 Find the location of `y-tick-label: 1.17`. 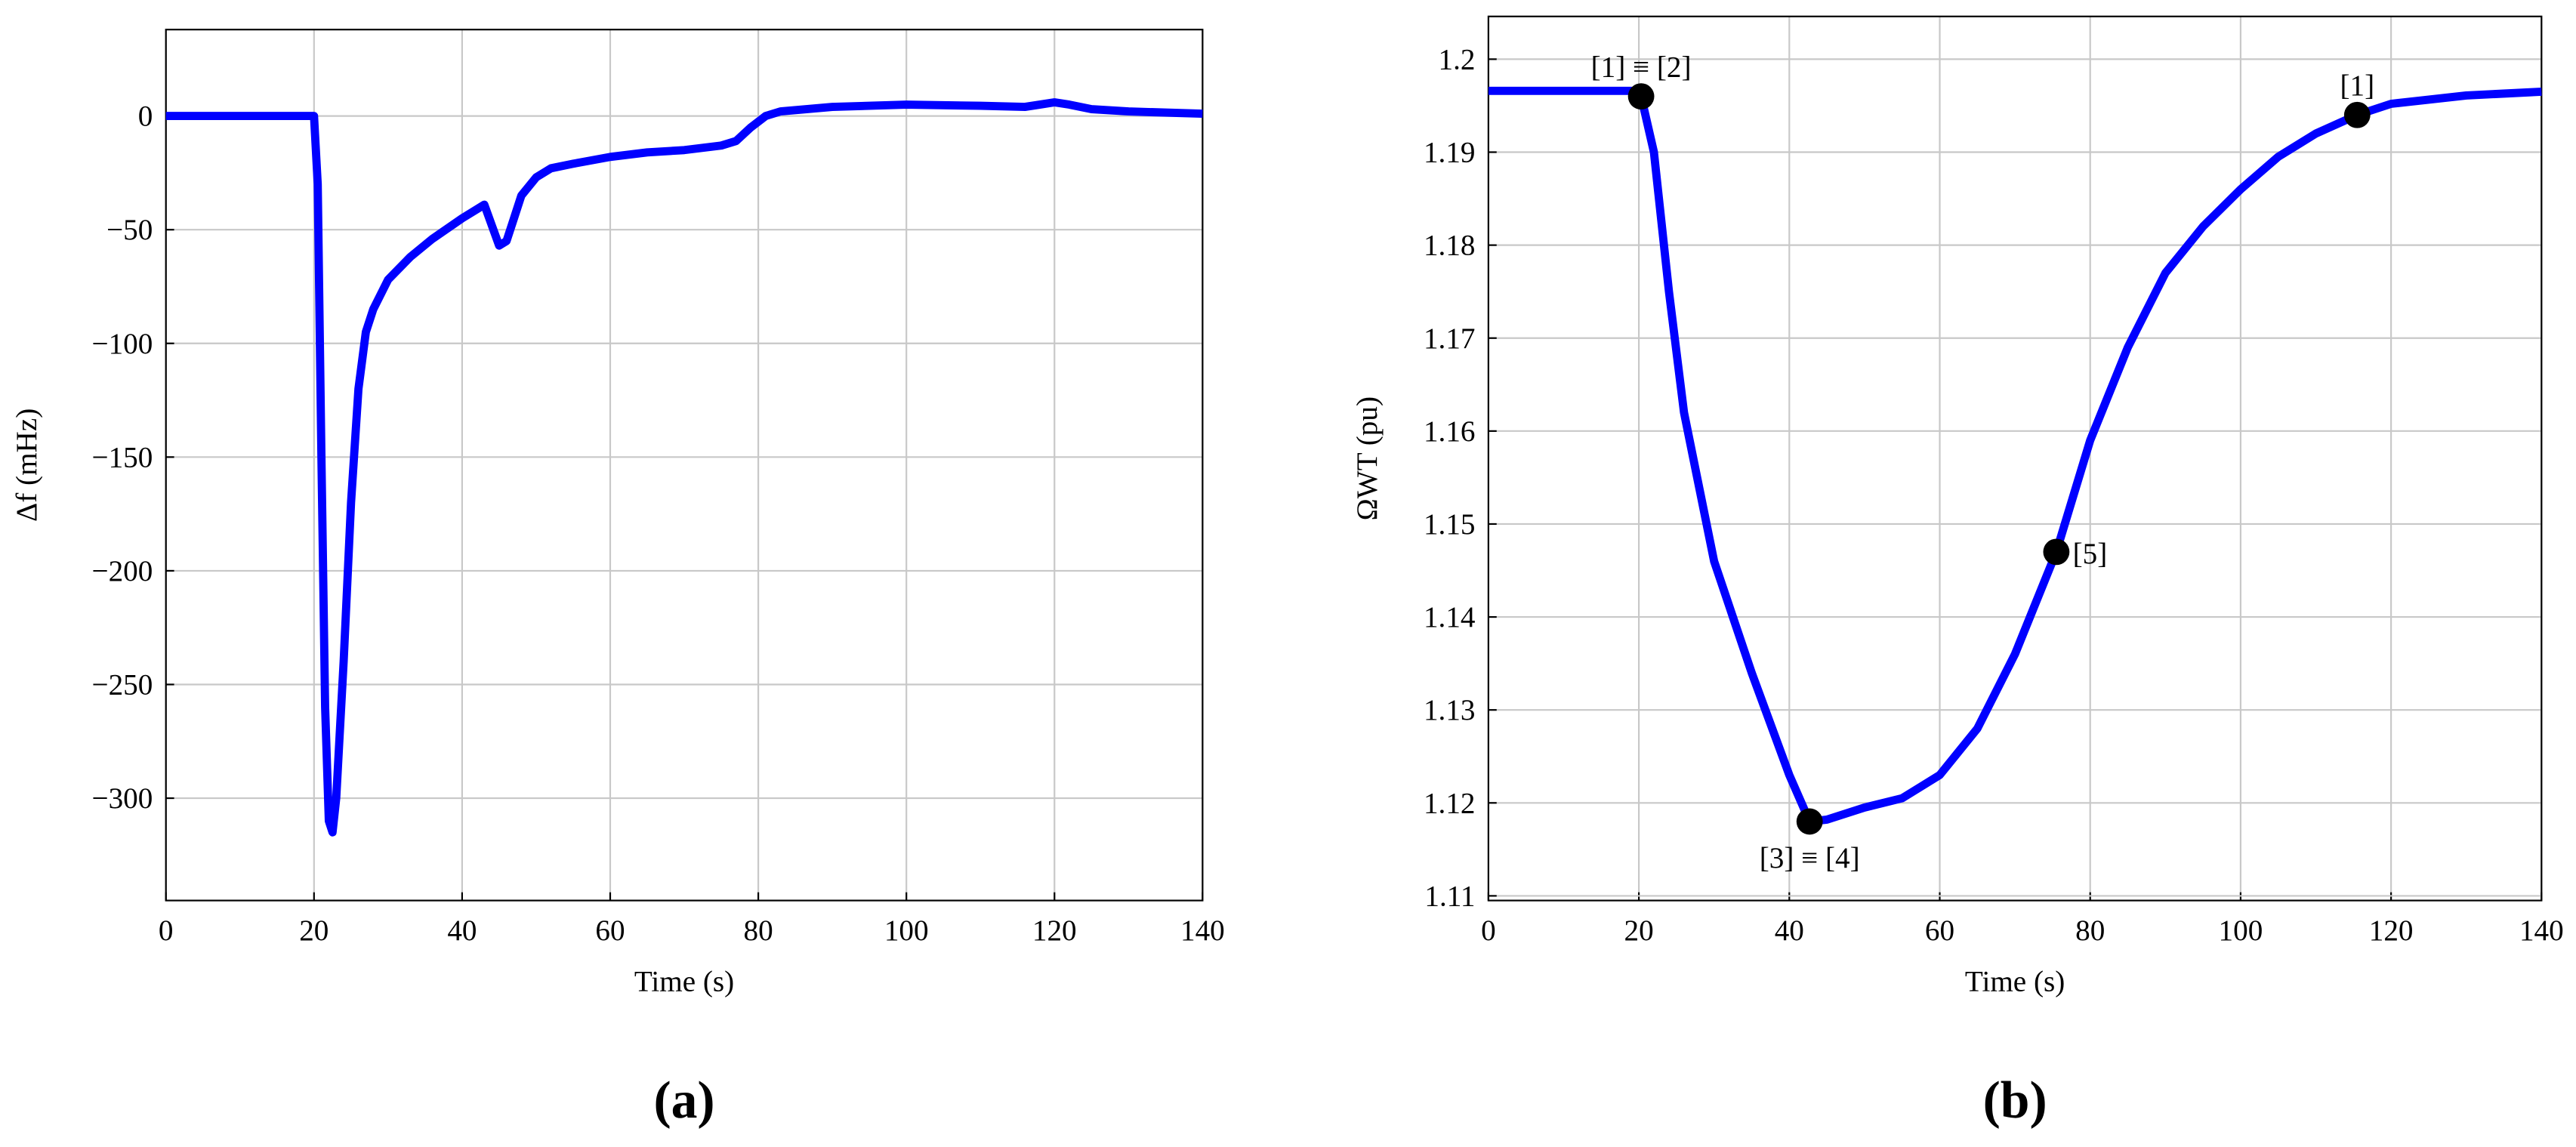

y-tick-label: 1.17 is located at coordinates (1450, 338).